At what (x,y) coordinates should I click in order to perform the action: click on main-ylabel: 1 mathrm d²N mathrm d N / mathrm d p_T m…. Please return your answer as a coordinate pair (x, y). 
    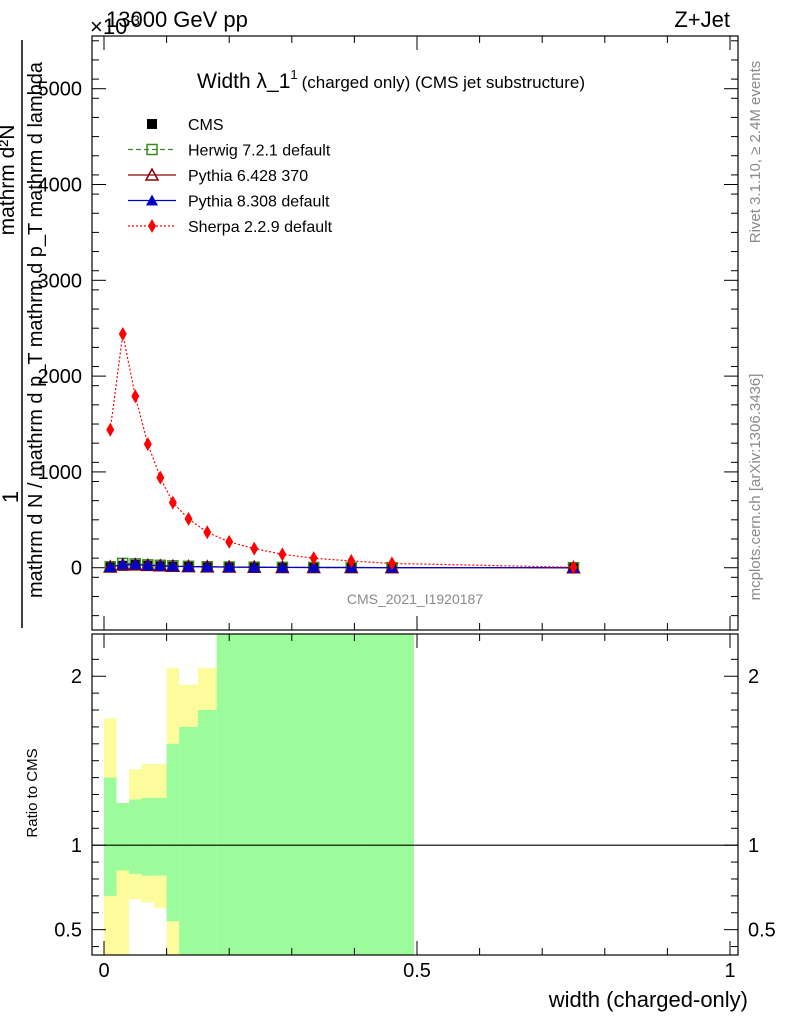
    Looking at the image, I should click on (23, 334).